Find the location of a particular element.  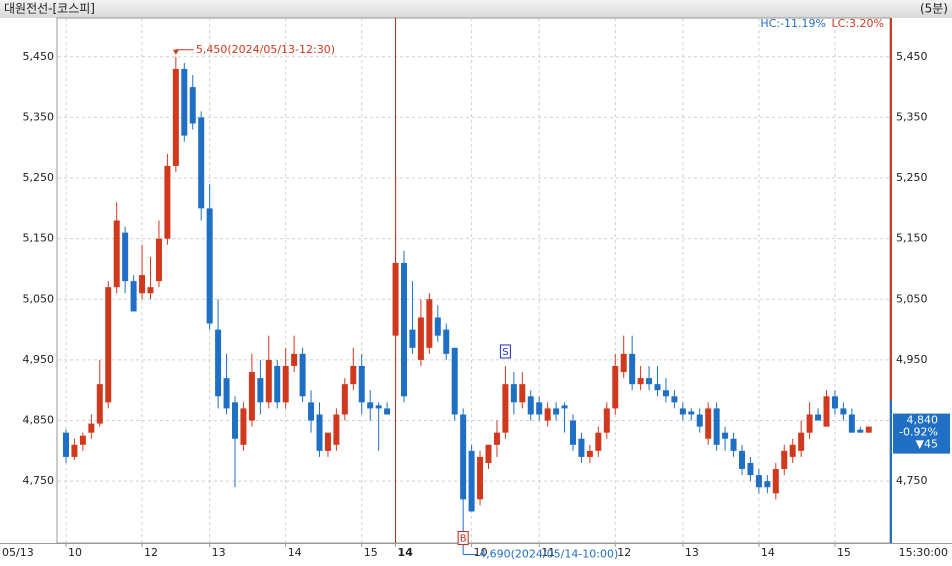

x-tick-label: 15 is located at coordinates (371, 552).